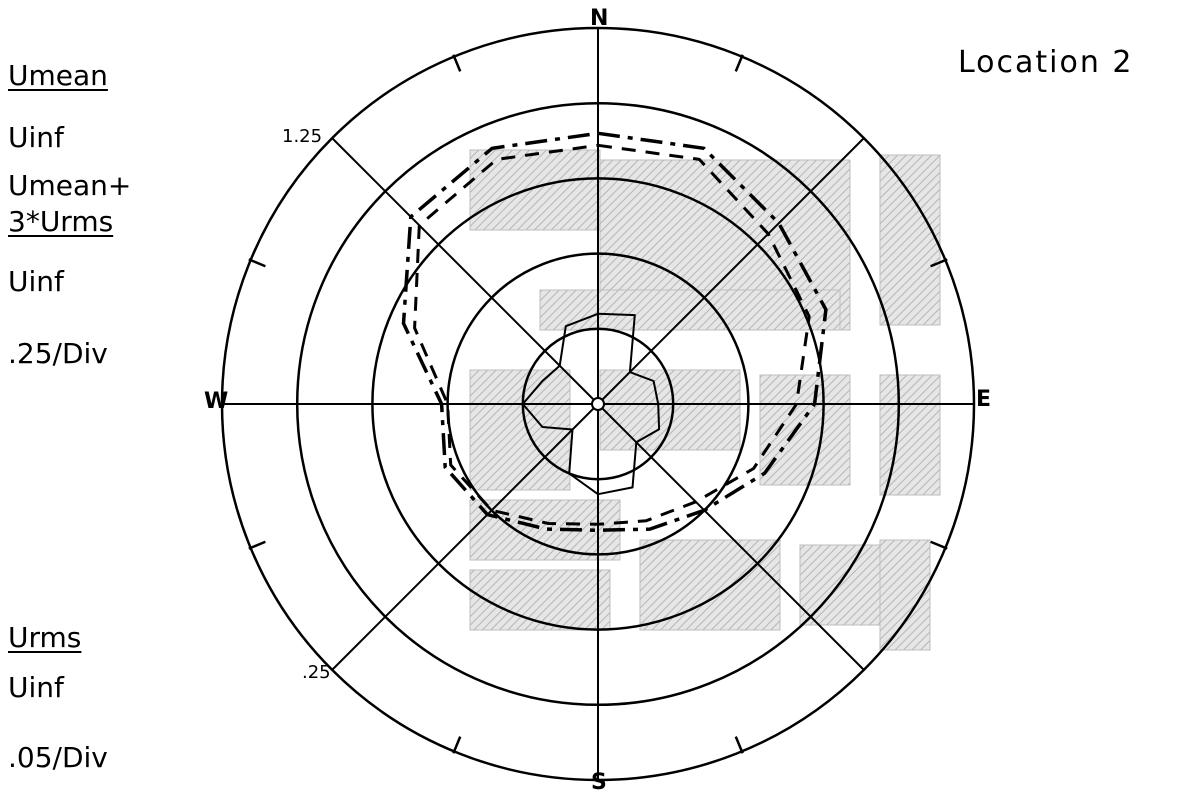  I want to click on compass-west-label: W, so click(216, 401).